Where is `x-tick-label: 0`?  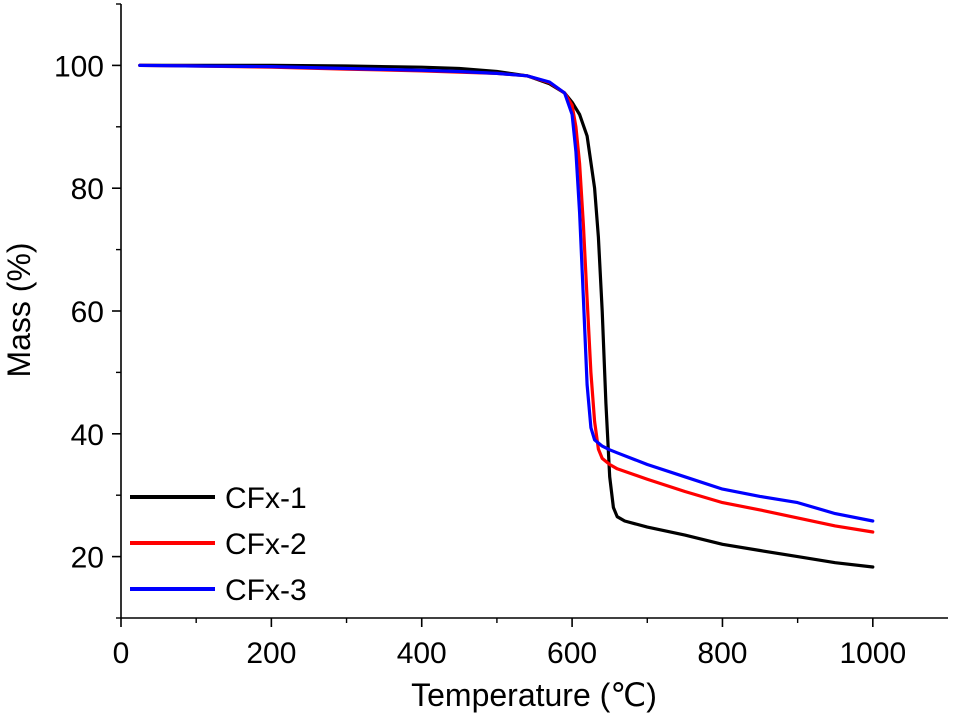 x-tick-label: 0 is located at coordinates (121, 653).